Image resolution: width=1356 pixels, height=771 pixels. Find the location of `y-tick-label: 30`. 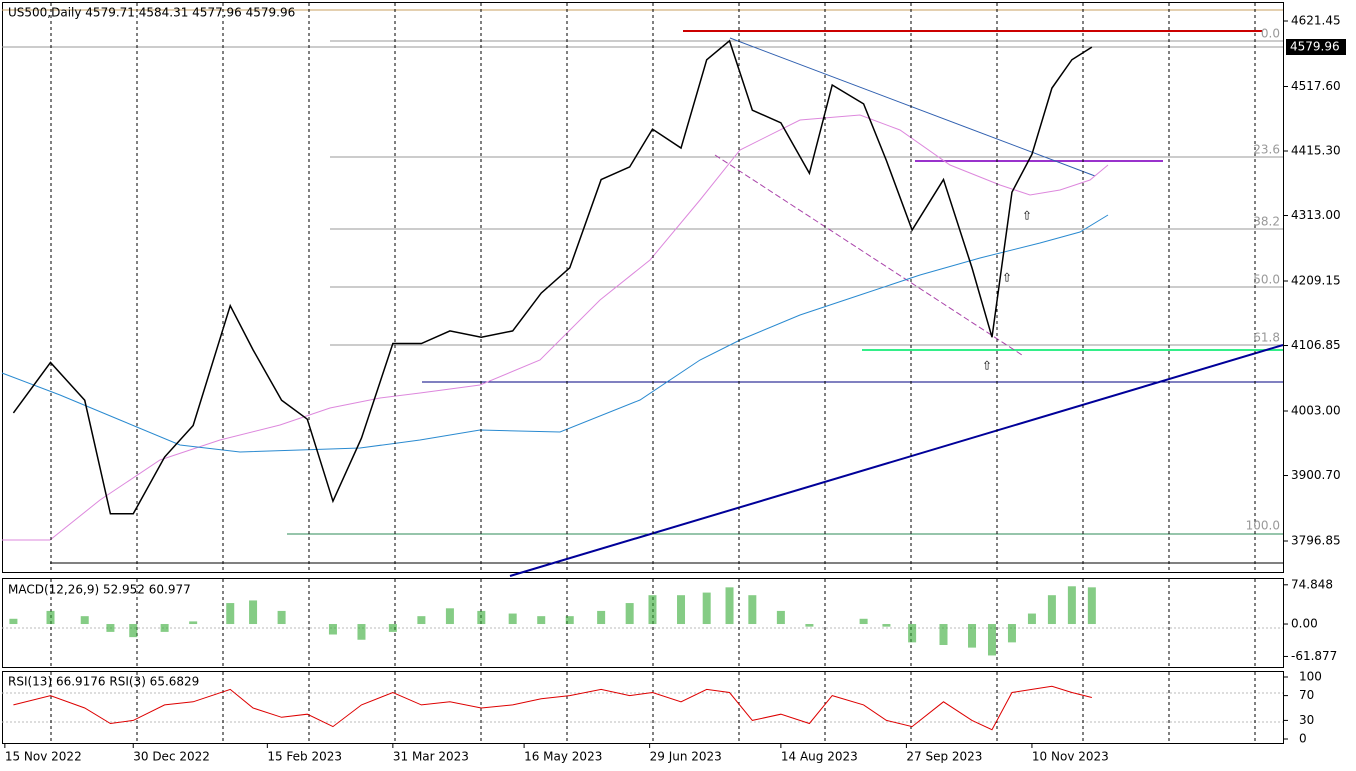

y-tick-label: 30 is located at coordinates (1306, 720).